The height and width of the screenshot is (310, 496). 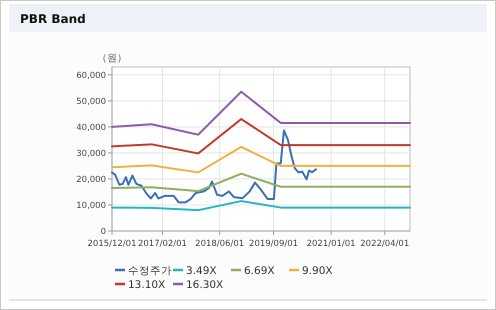 What do you see at coordinates (385, 244) in the screenshot?
I see `x-tick-label: 2022/04/01` at bounding box center [385, 244].